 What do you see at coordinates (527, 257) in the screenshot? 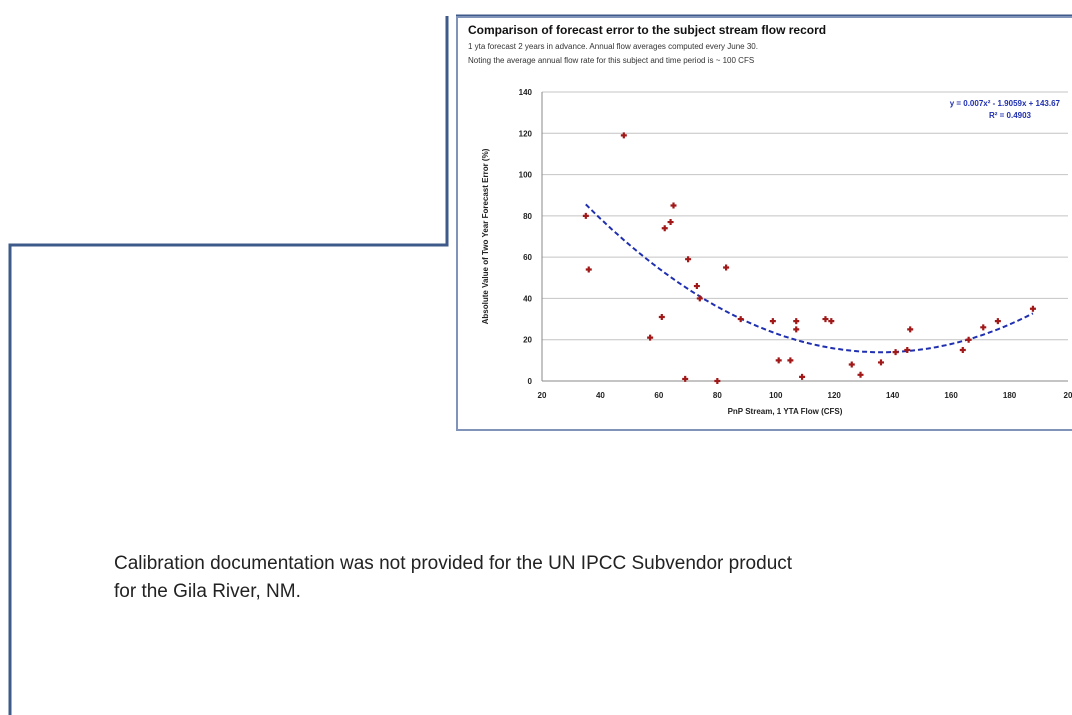
I see `y-tick-label: 60` at bounding box center [527, 257].